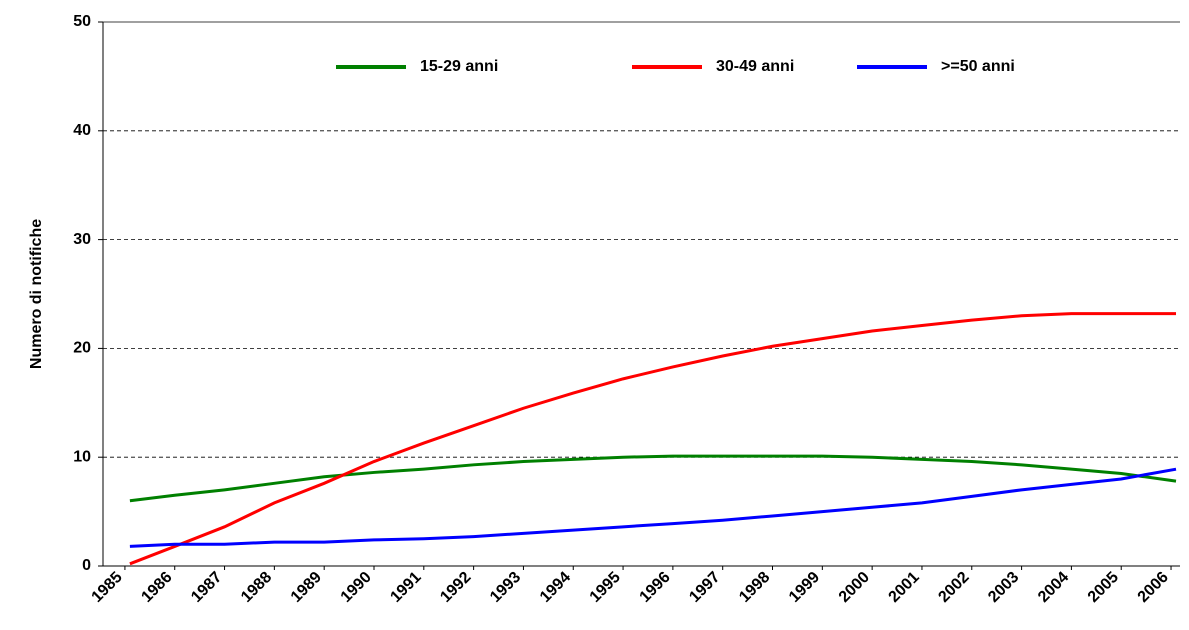  I want to click on x-tick-label: 1992, so click(455, 587).